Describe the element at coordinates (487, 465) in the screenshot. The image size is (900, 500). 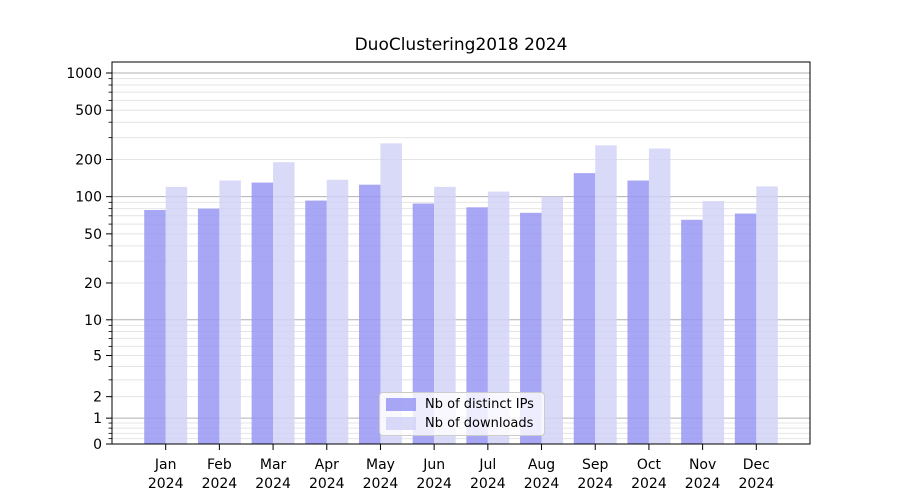
I see `x-tick-label-month: Jul` at that location.